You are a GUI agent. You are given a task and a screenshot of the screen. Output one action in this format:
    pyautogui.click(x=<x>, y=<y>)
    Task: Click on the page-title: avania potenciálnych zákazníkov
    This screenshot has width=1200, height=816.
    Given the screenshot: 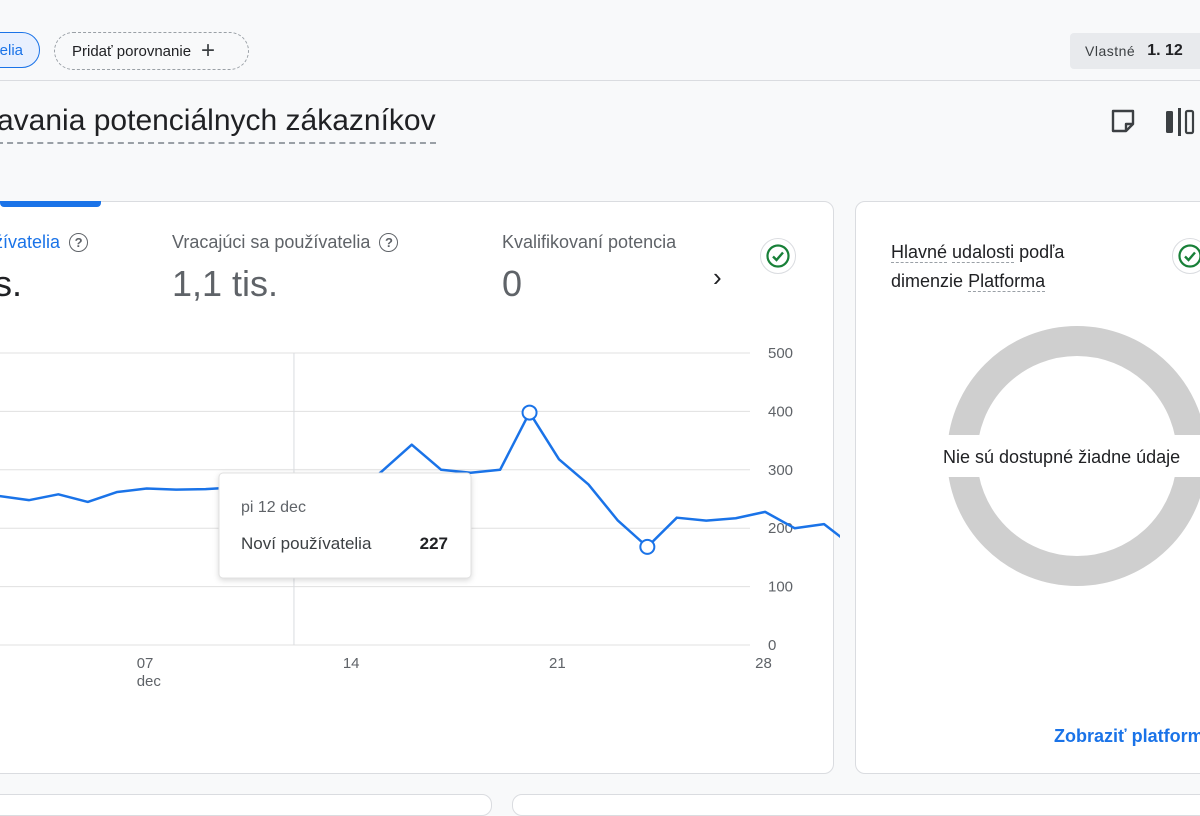 What is the action you would take?
    pyautogui.click(x=218, y=124)
    